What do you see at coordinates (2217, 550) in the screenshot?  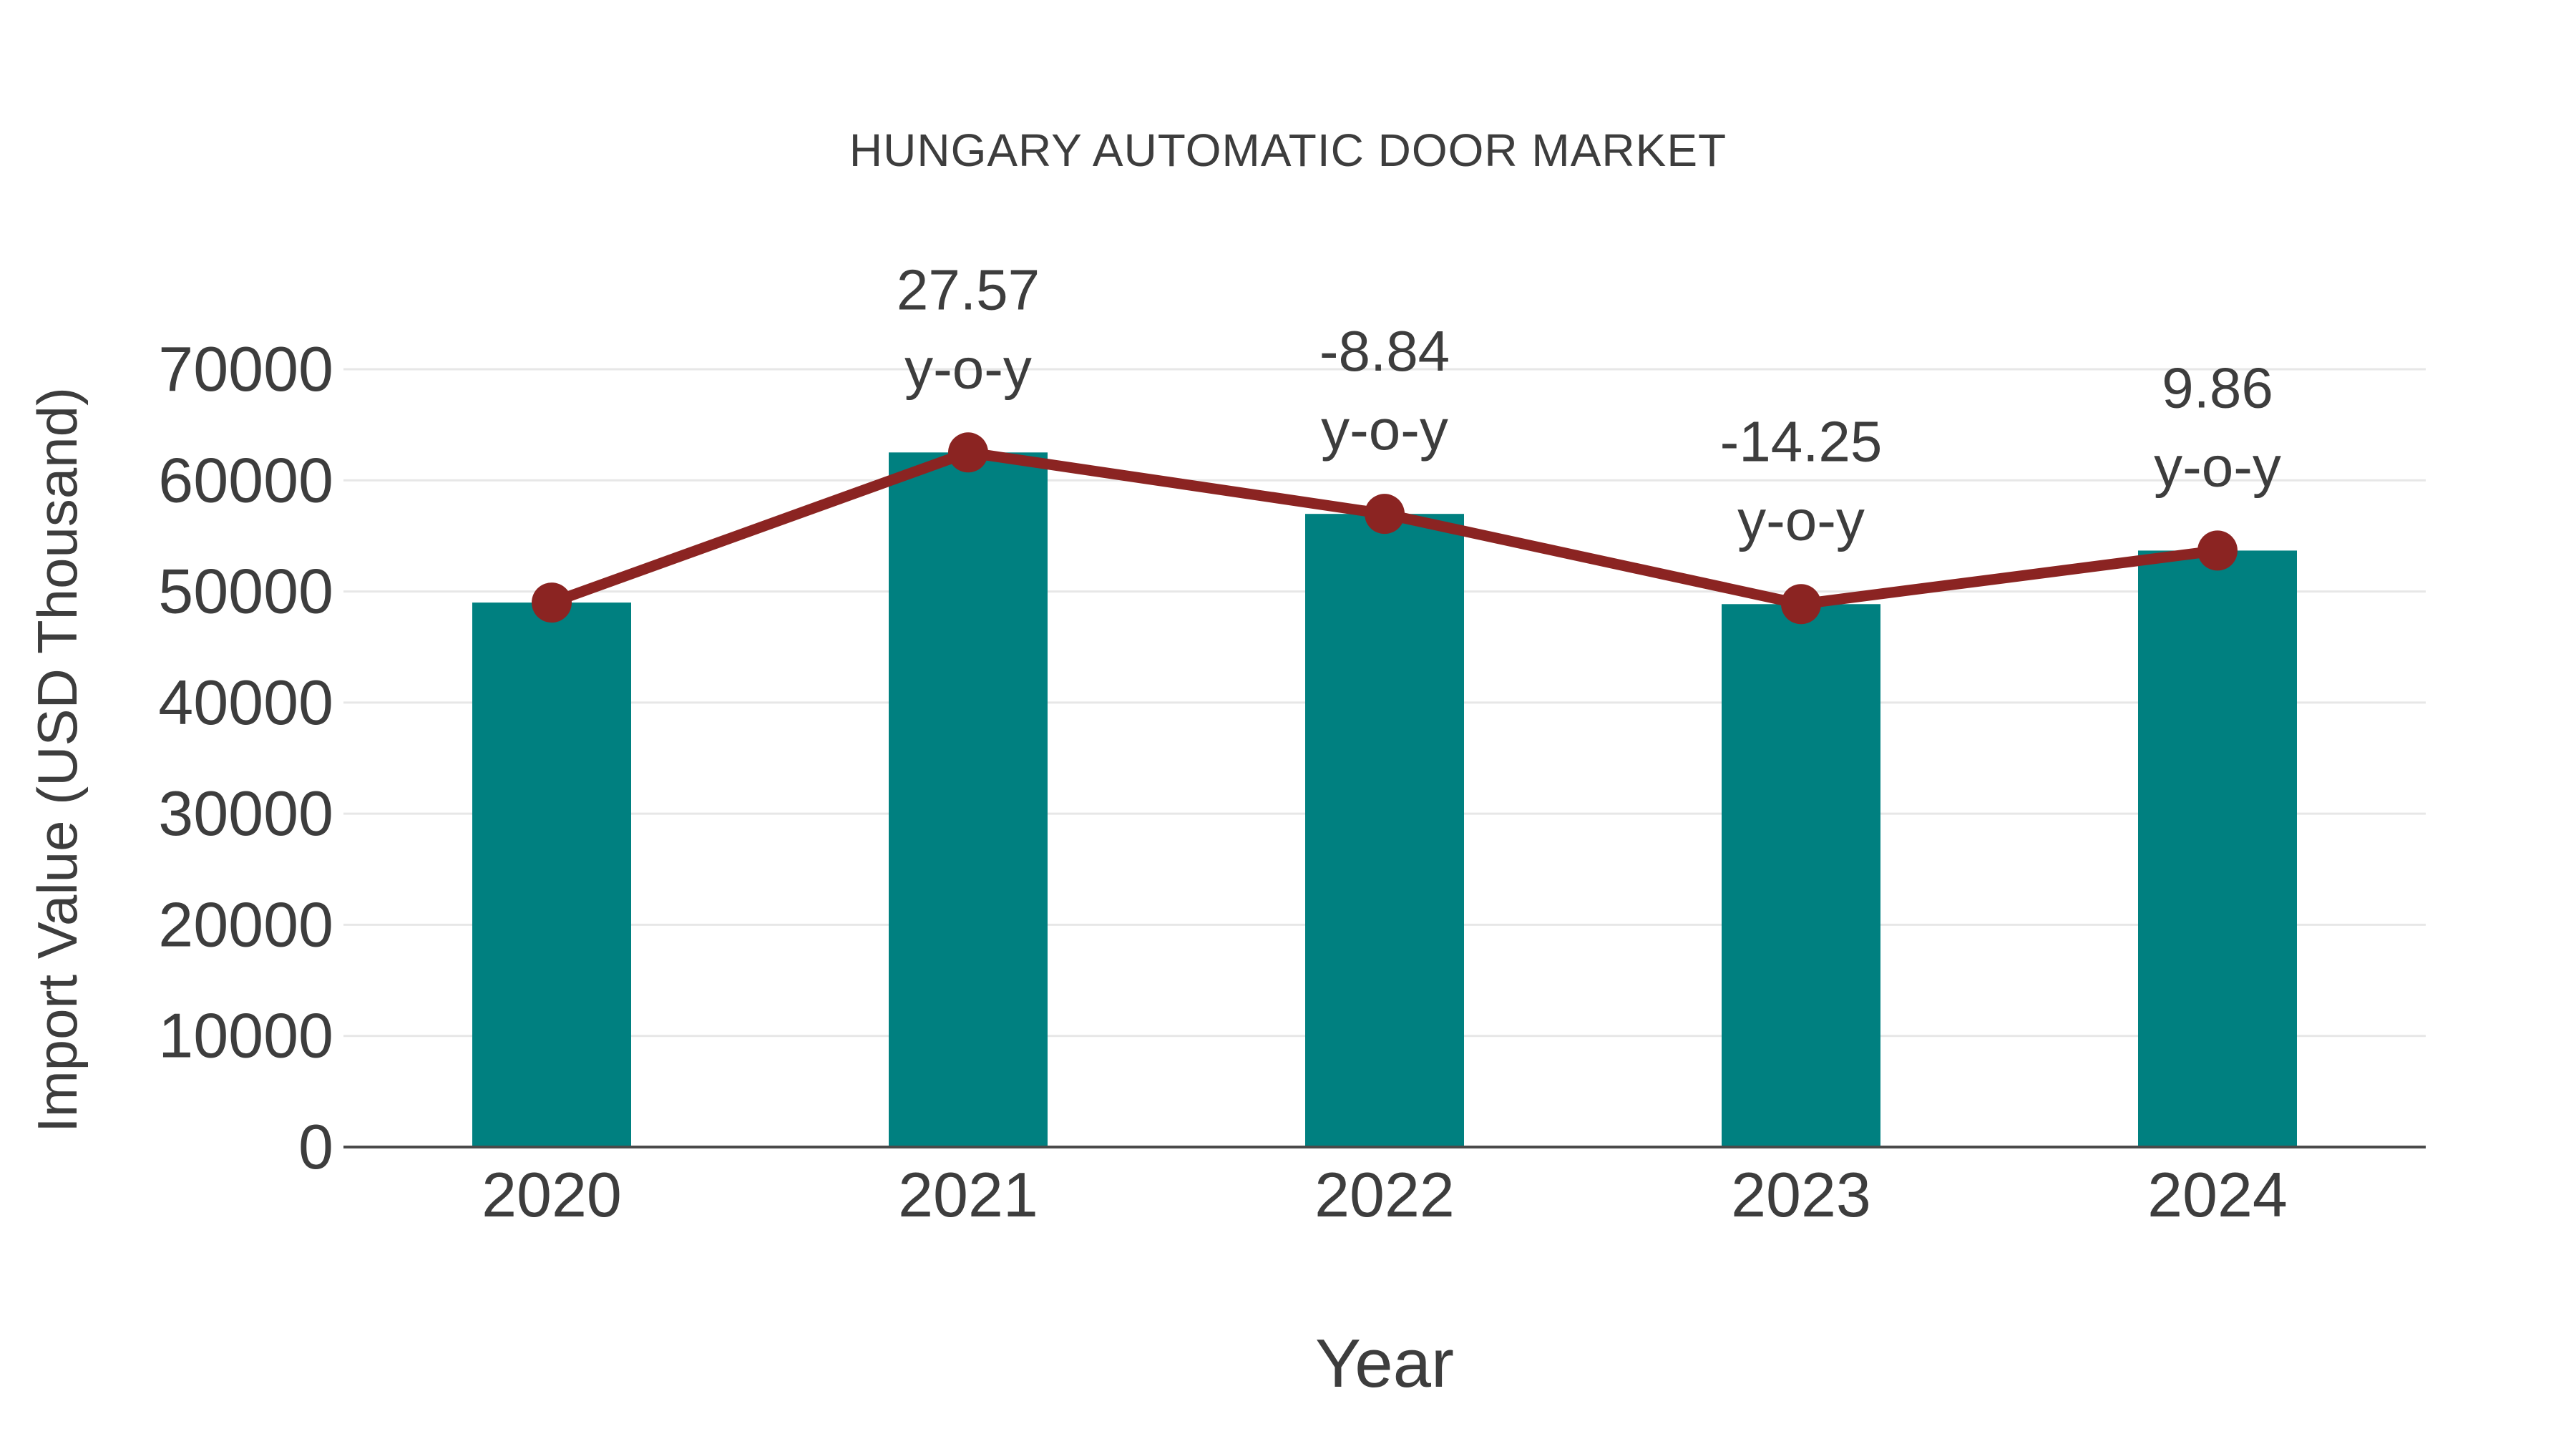 I see `line-marker-2024` at bounding box center [2217, 550].